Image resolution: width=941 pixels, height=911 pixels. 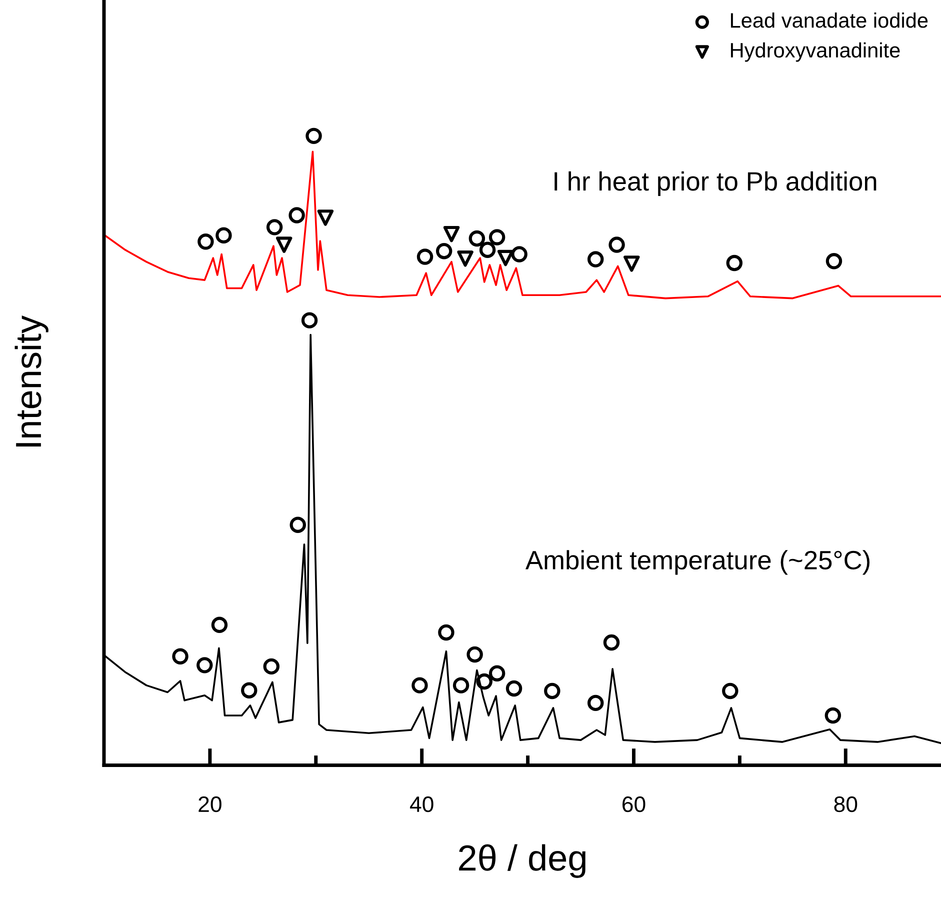 I want to click on x-tick-label: 40, so click(x=422, y=804).